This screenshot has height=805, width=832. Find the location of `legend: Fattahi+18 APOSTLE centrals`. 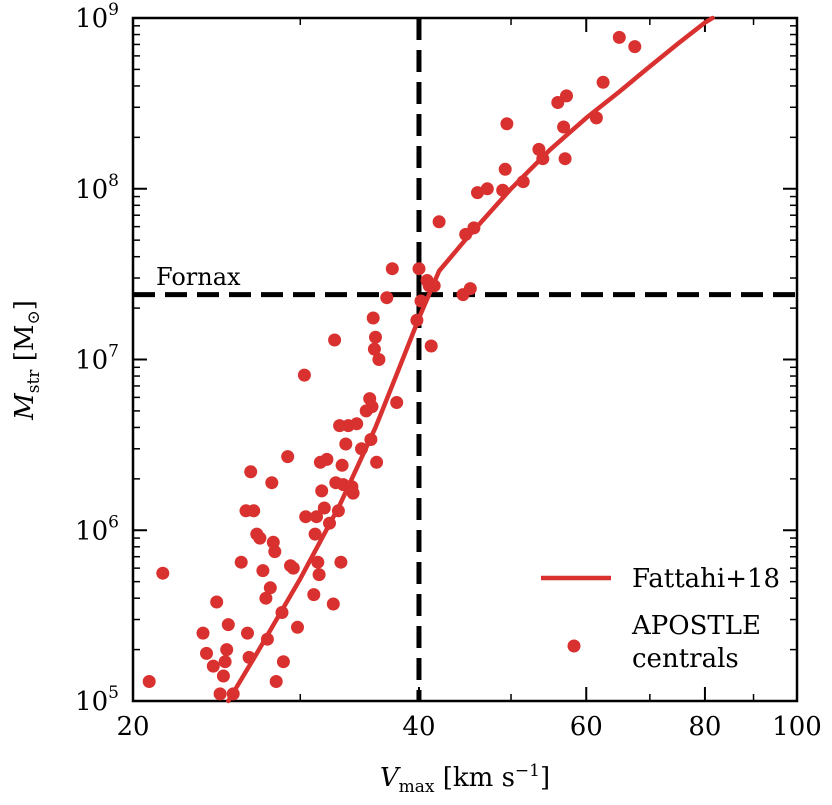

legend: Fattahi+18 APOSTLE centrals is located at coordinates (660, 619).